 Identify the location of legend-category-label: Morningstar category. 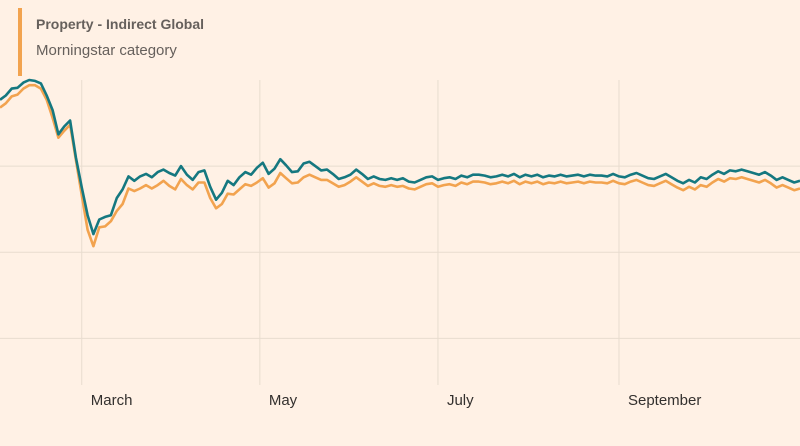
(106, 50).